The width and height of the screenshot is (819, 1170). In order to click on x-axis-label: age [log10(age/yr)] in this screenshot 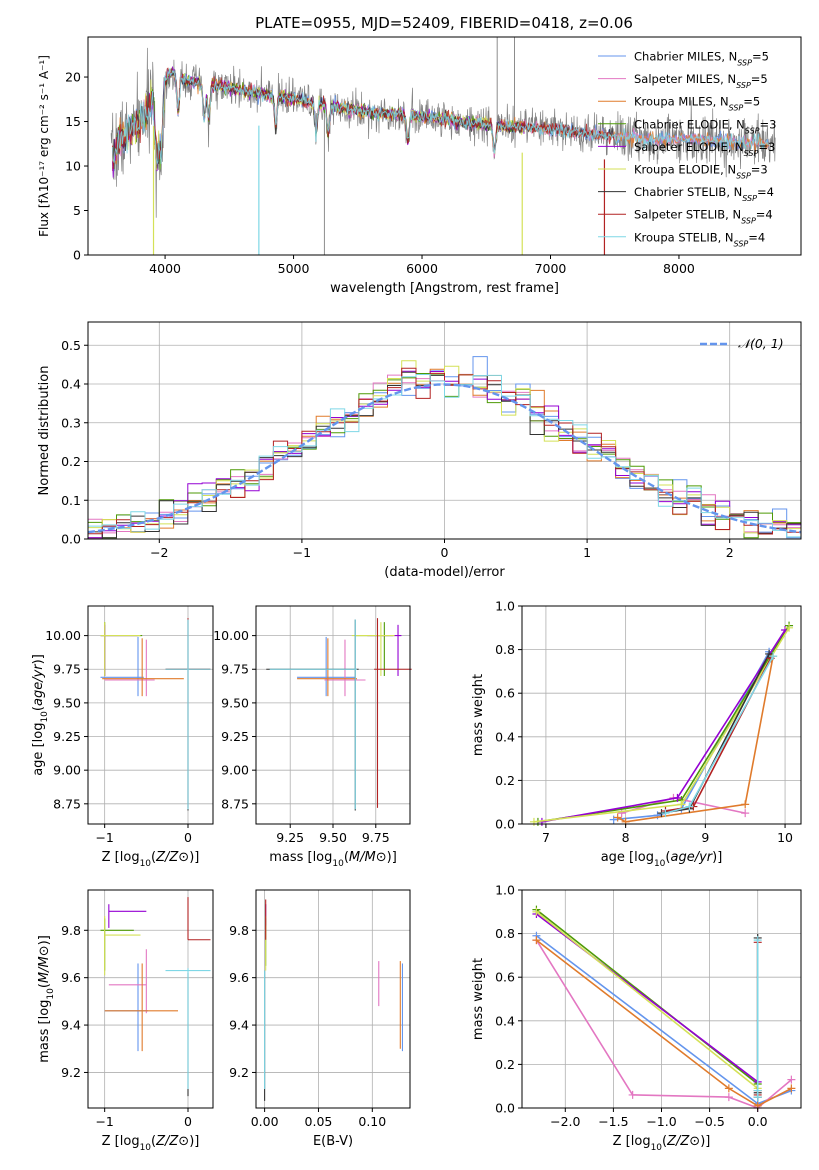, I will do `click(662, 859)`.